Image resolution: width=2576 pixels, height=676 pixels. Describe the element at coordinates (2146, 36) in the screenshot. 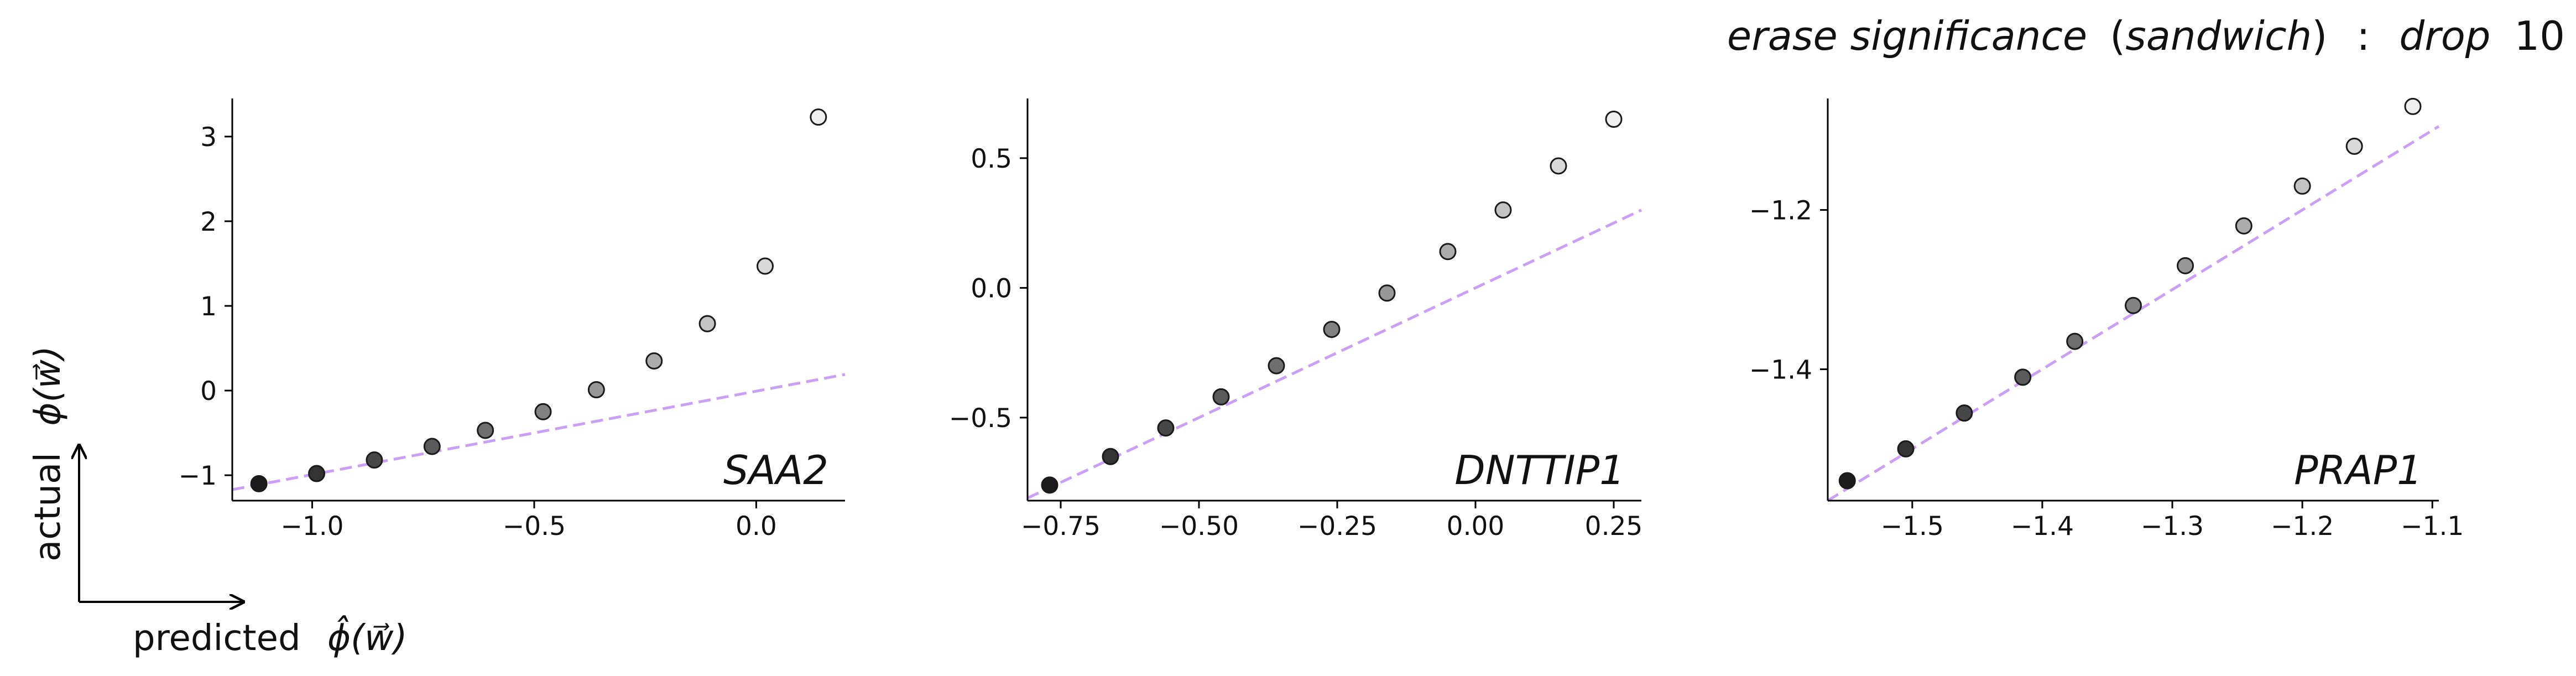

I see `figure-title: erase significance (sandwich) : drop 10` at that location.